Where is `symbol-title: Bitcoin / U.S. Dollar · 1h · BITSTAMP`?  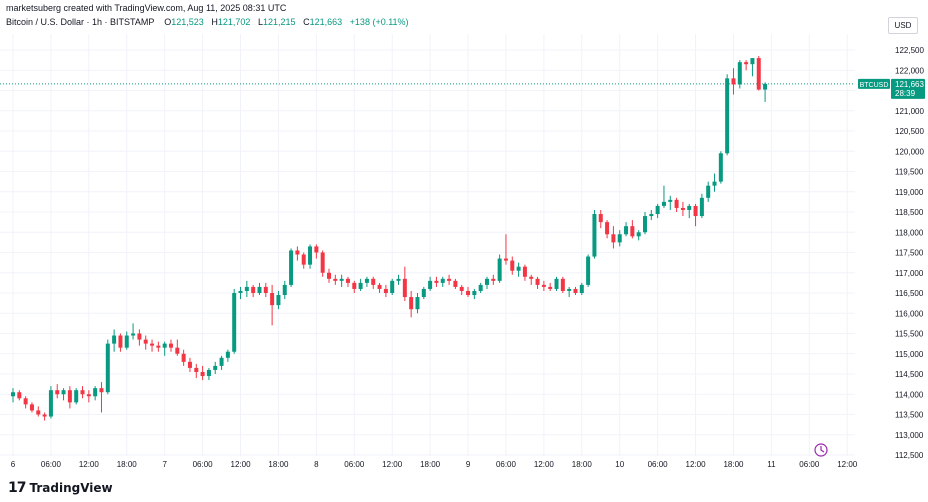 symbol-title: Bitcoin / U.S. Dollar · 1h · BITSTAMP is located at coordinates (80, 22).